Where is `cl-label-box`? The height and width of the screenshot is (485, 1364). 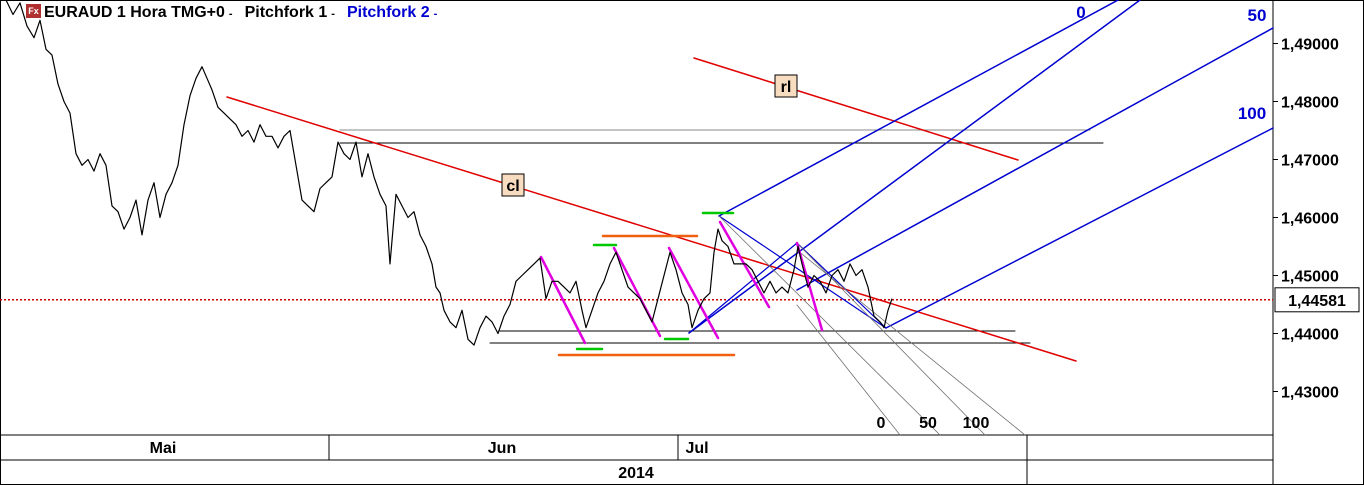 cl-label-box is located at coordinates (513, 185).